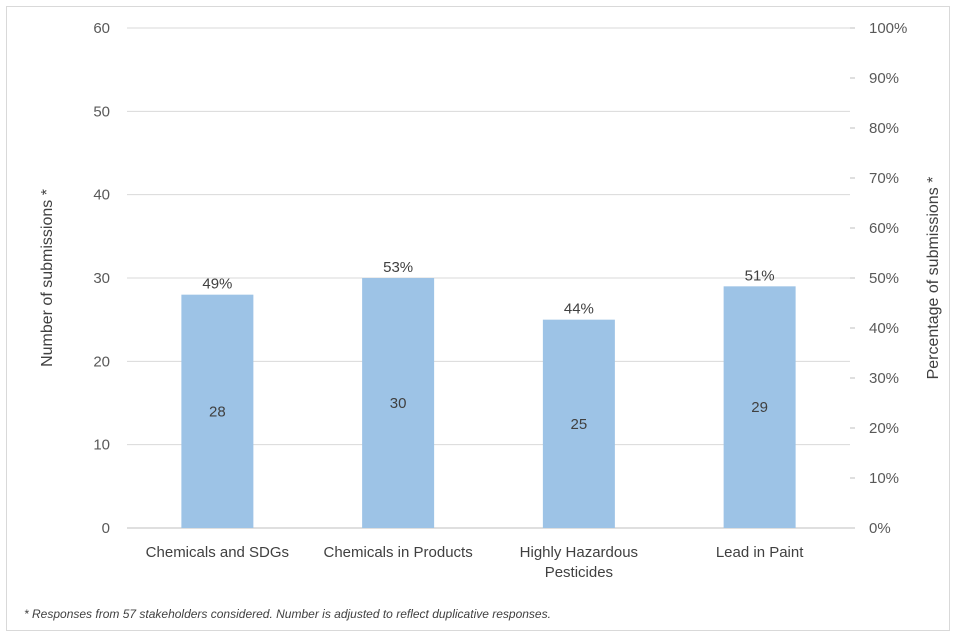  I want to click on left-axis-ticks: 0 10 20 30 40 50 60, so click(101, 278).